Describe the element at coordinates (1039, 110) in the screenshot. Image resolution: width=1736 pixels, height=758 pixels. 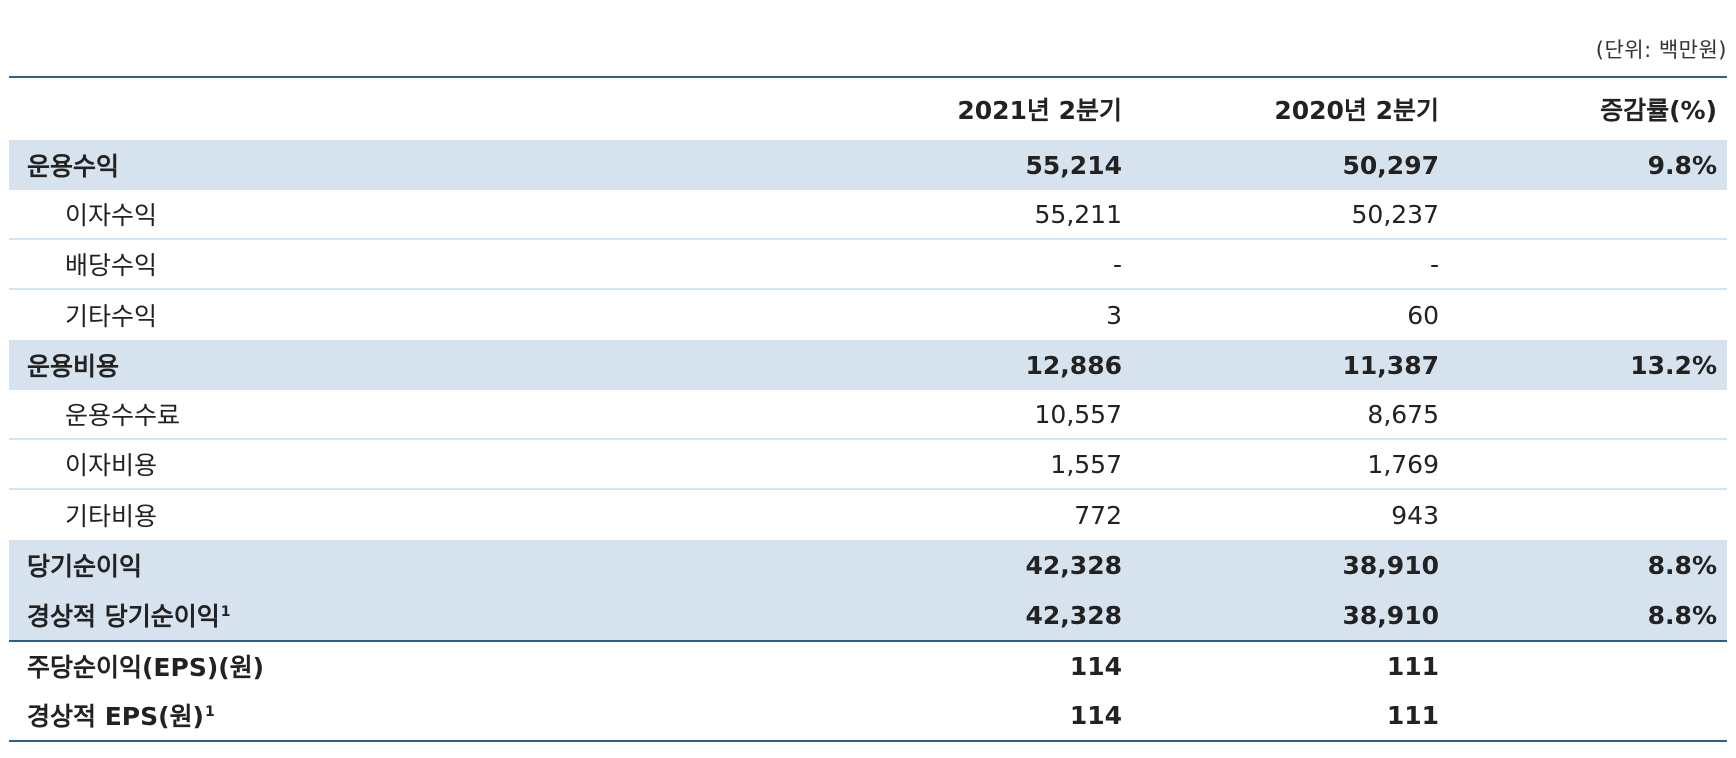
I see `header-2021q2: 2021년 2분기` at that location.